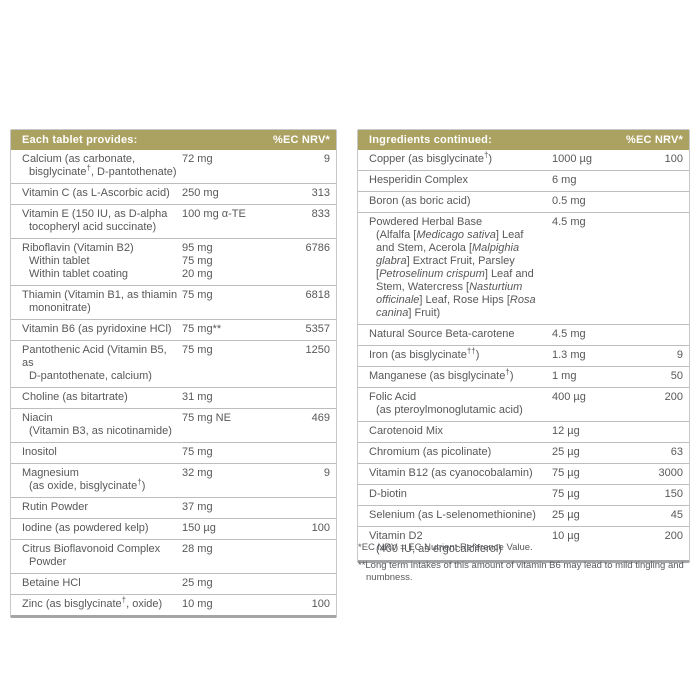 Image resolution: width=700 pixels, height=700 pixels. I want to click on ingredient-amount: 72 mg, so click(228, 159).